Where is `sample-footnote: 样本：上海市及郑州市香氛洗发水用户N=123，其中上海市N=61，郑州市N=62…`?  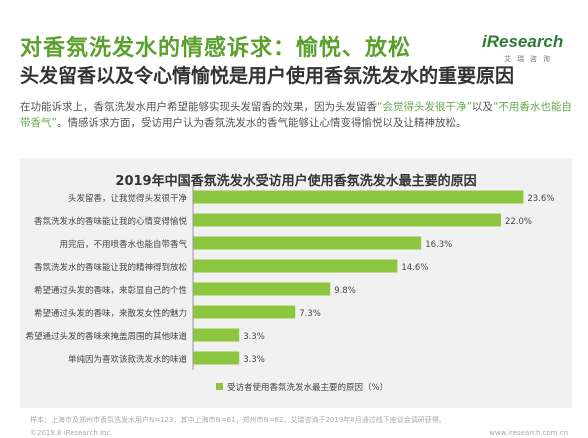
sample-footnote: 样本：上海市及郑州市香氛洗发水用户N=123，其中上海市N=61，郑州市N=62… is located at coordinates (238, 420).